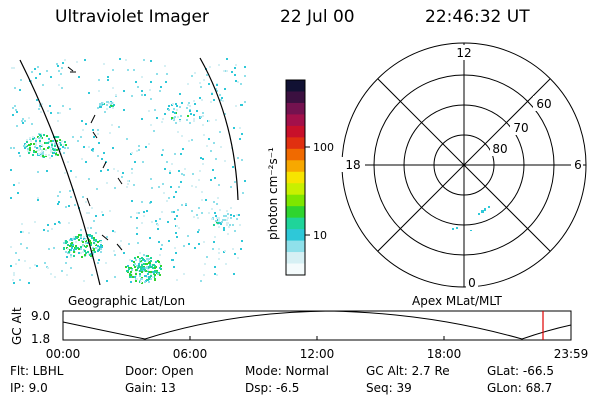 This screenshot has height=400, width=600. I want to click on altitude-plot-frame, so click(317, 325).